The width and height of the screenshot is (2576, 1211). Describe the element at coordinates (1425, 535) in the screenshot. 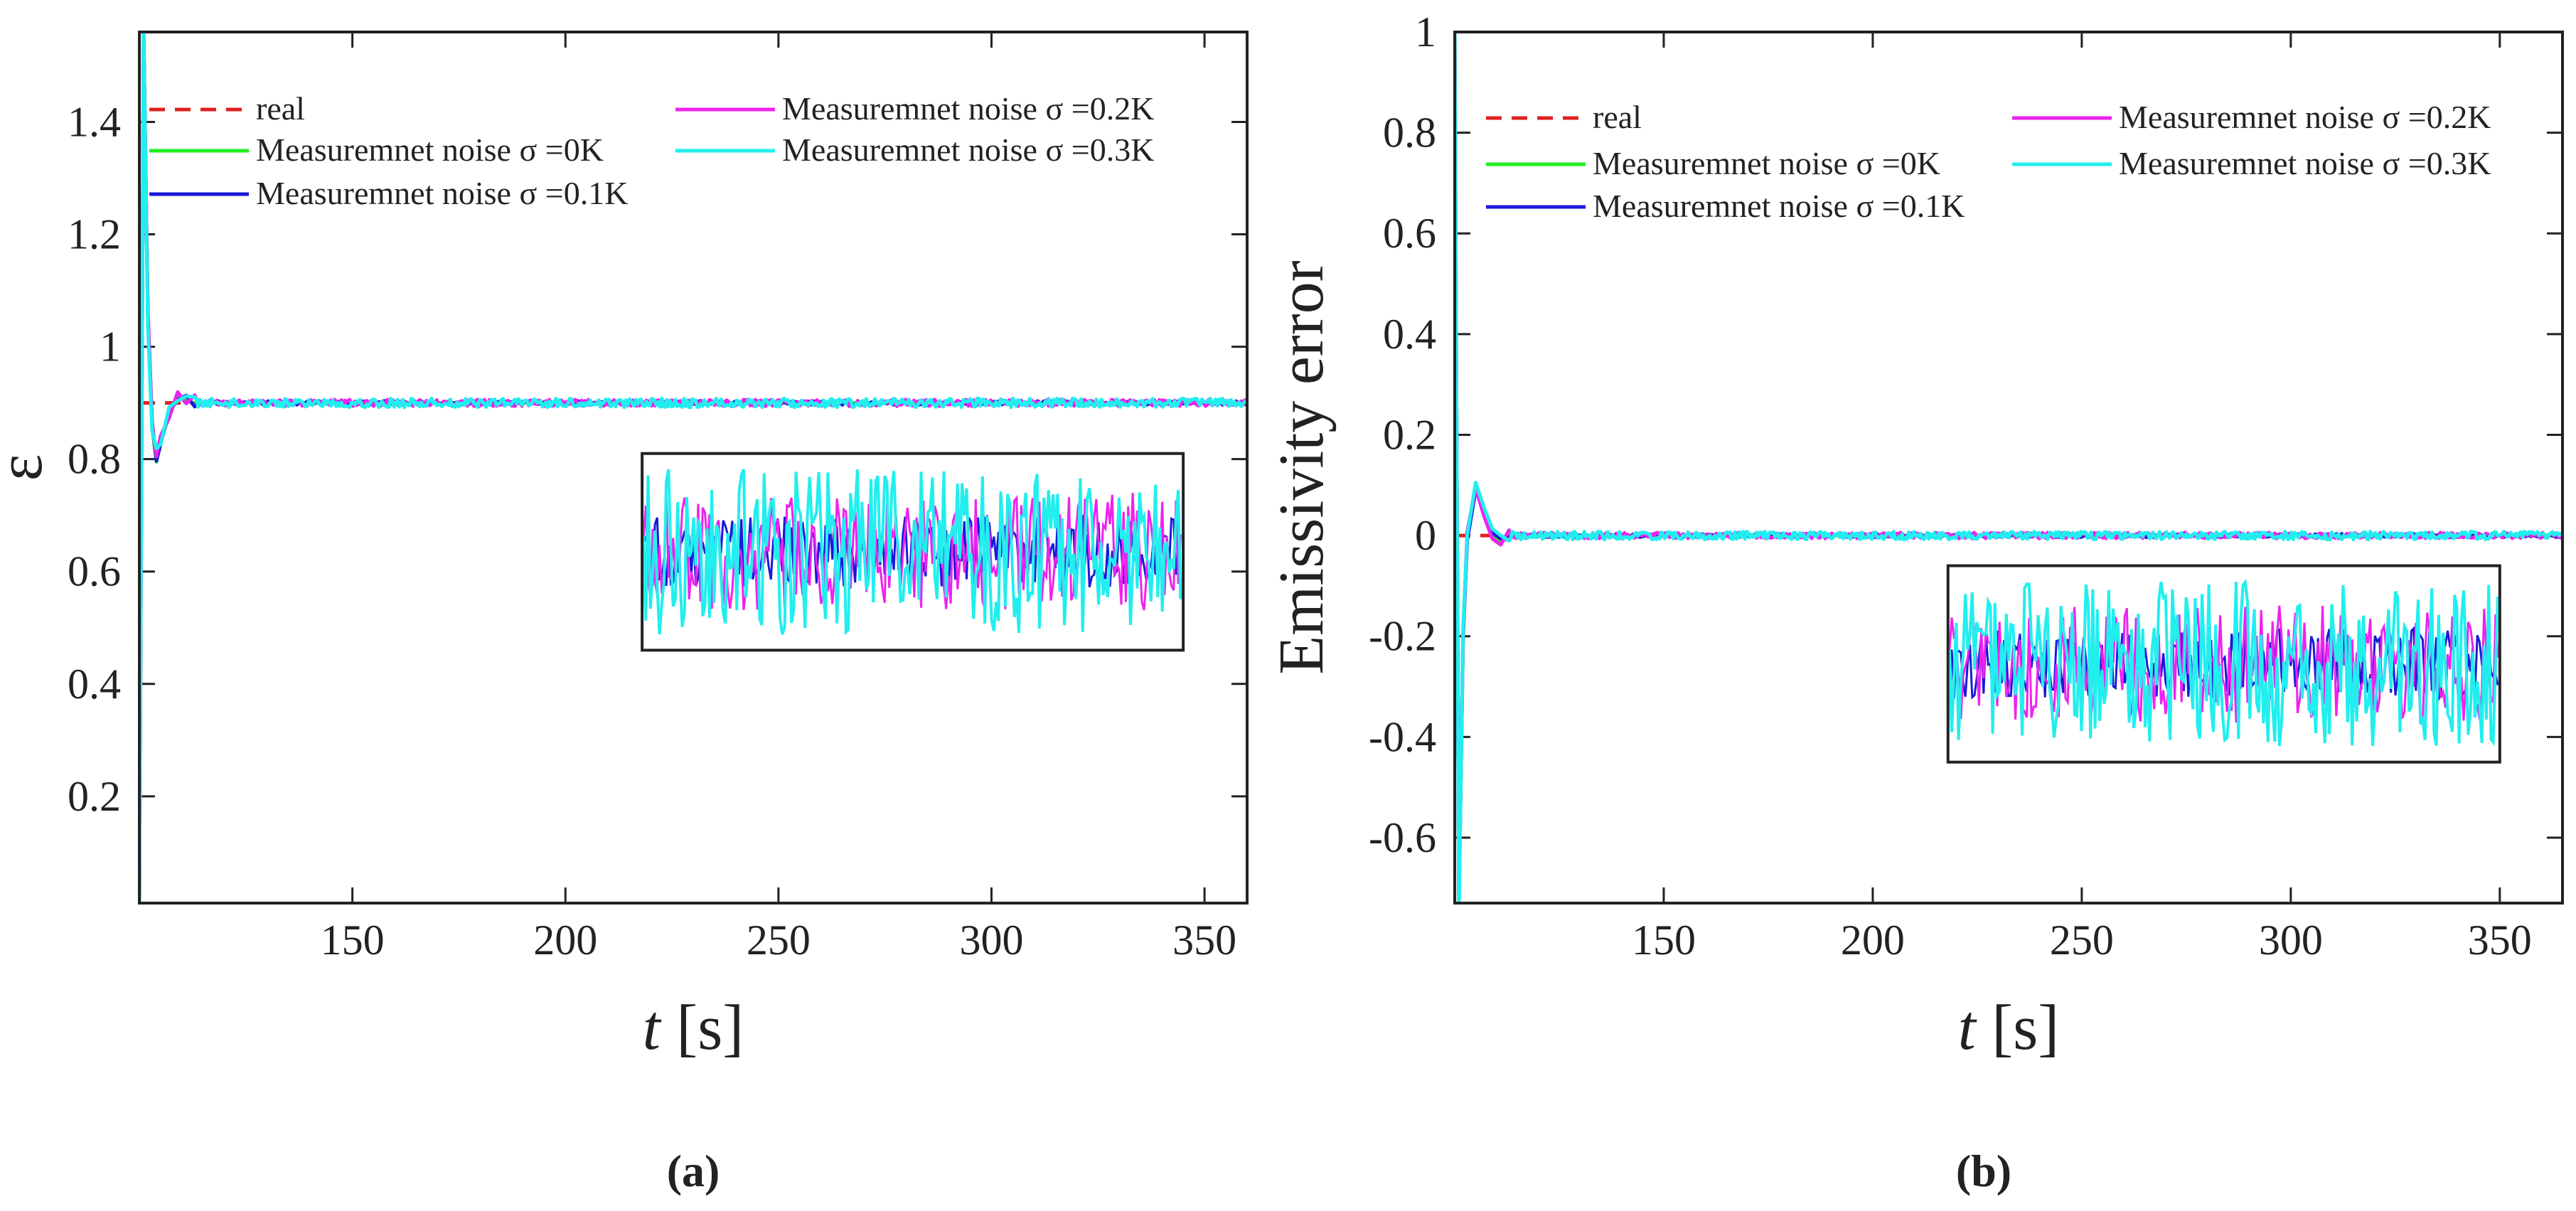

I see `y-tick-label: 0` at that location.